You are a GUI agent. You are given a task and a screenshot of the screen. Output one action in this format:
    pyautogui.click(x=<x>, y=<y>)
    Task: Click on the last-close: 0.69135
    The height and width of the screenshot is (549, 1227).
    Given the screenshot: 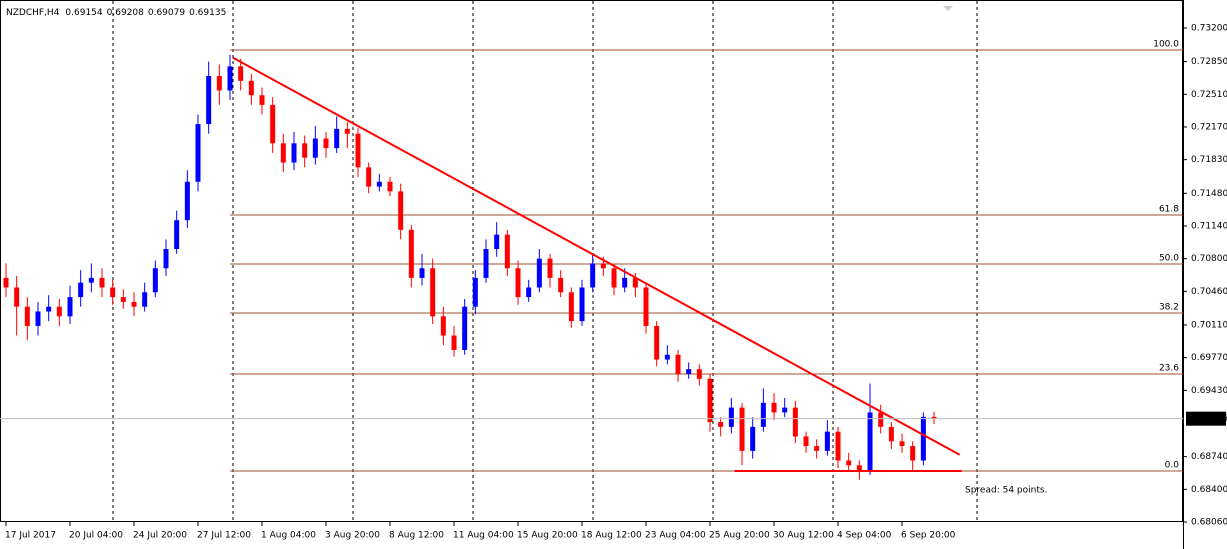 What is the action you would take?
    pyautogui.click(x=207, y=13)
    